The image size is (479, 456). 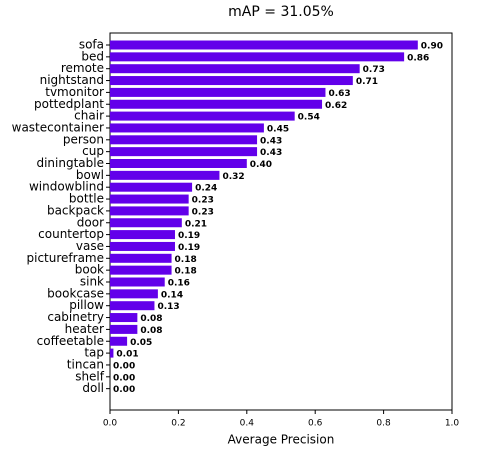 What do you see at coordinates (58, 127) in the screenshot?
I see `y-tick-label: wastecontainer` at bounding box center [58, 127].